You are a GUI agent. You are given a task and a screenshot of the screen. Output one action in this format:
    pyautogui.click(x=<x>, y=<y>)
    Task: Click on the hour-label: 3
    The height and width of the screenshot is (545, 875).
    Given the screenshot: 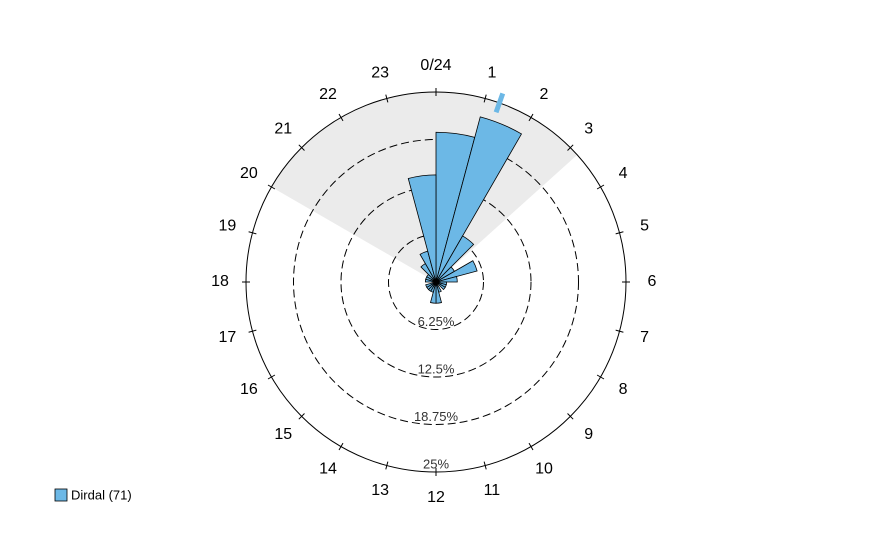 What is the action you would take?
    pyautogui.click(x=588, y=128)
    